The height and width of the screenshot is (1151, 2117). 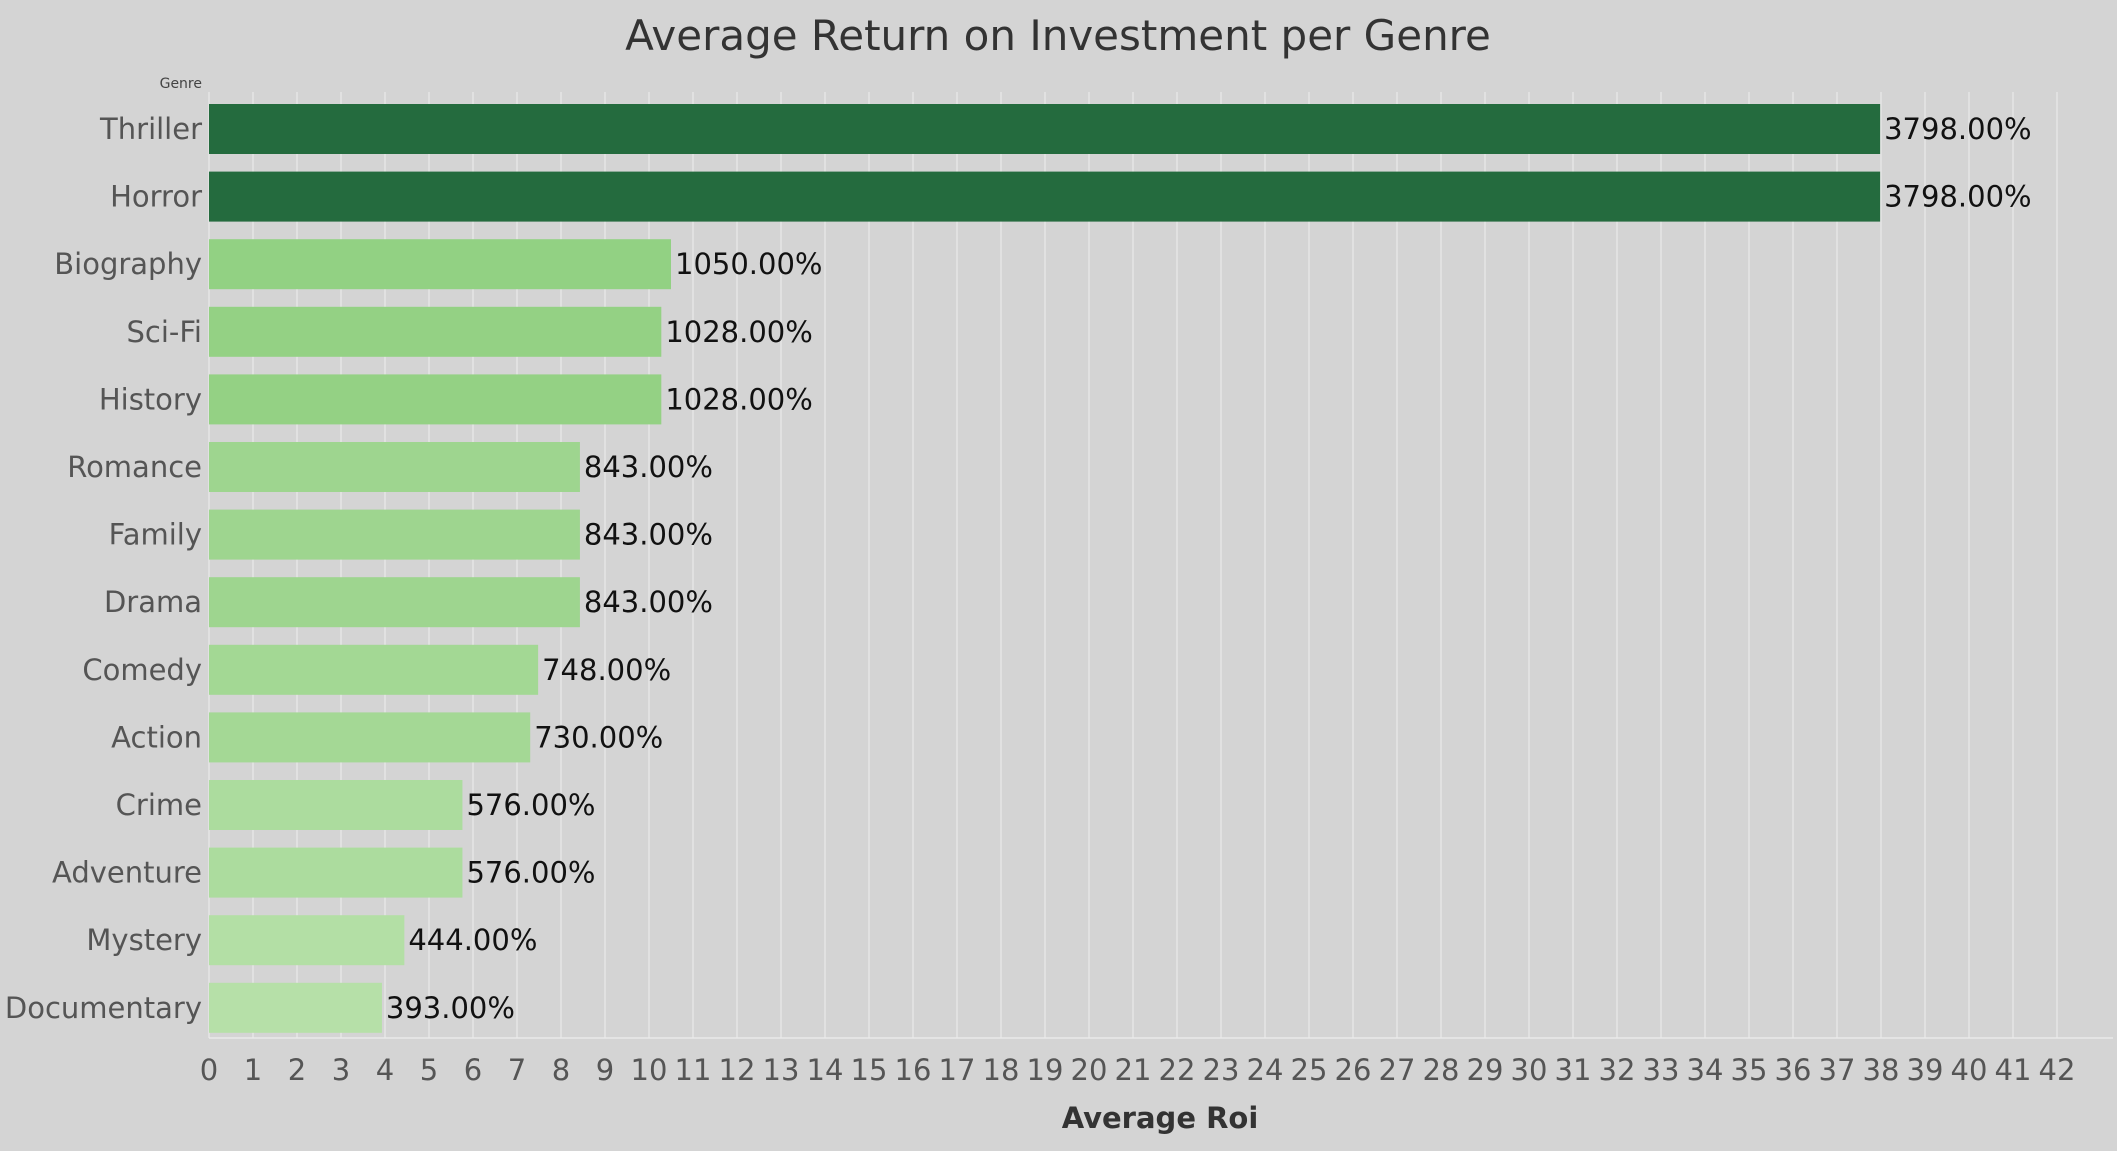 I want to click on x-tick-label: 24, so click(x=1265, y=1070).